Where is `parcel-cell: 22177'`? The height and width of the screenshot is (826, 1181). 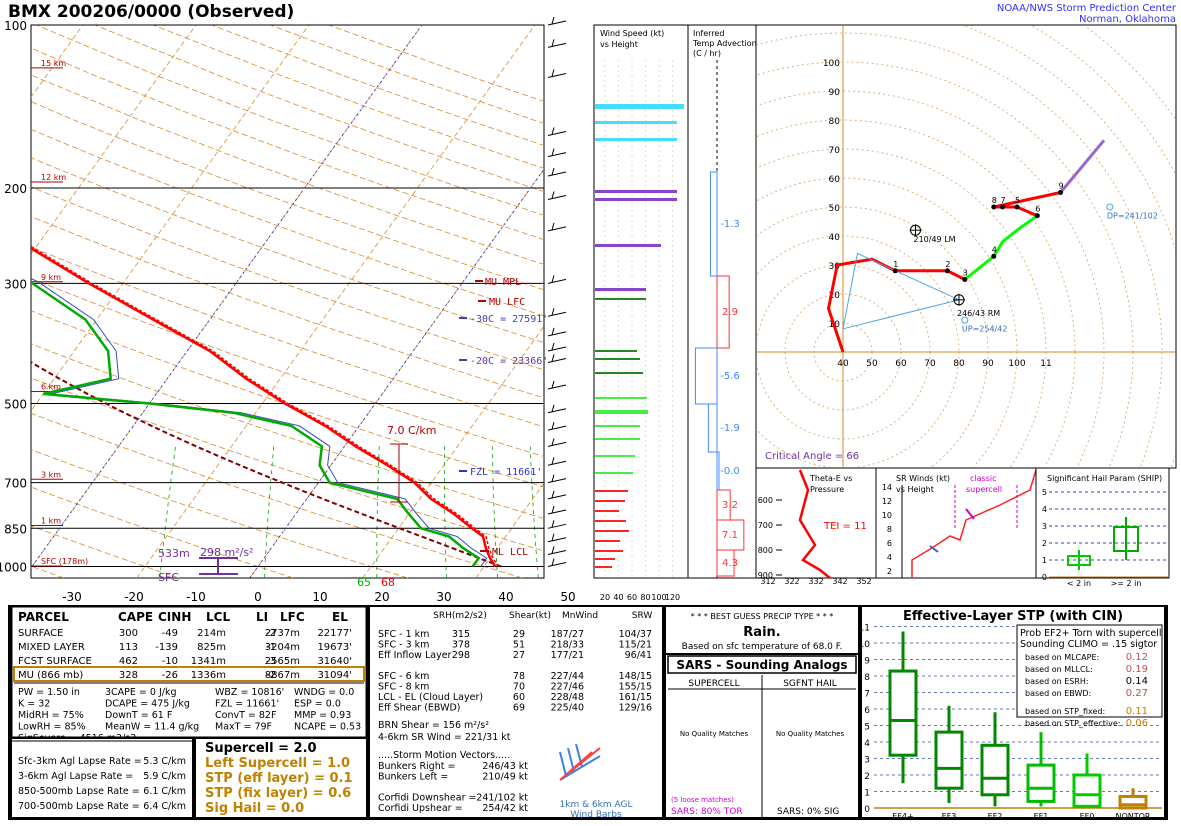 parcel-cell: 22177' is located at coordinates (334, 633).